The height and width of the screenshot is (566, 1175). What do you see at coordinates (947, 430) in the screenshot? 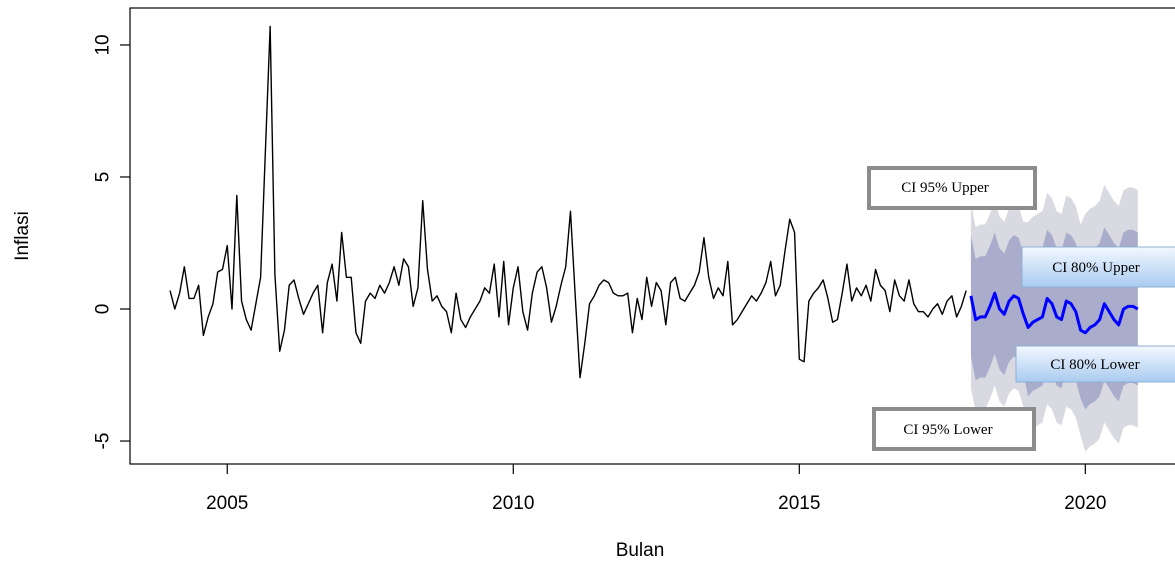
I see `annotation-text: CI 95% Lower` at bounding box center [947, 430].